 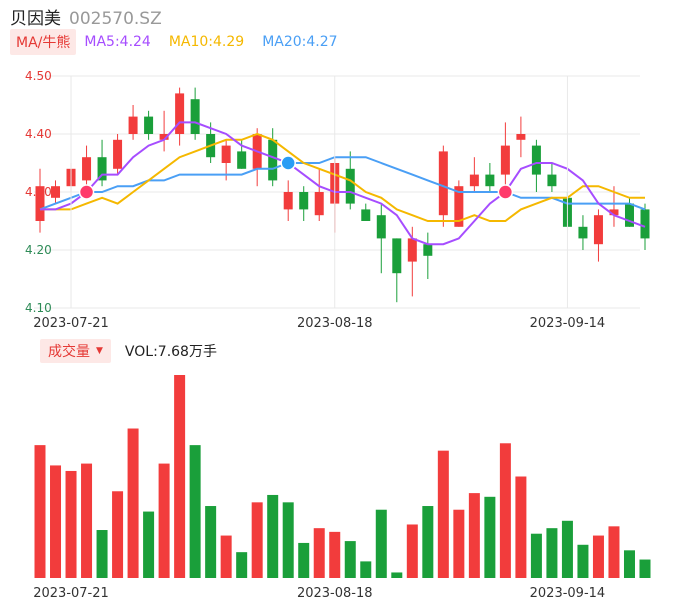 I want to click on bear-marker-icon, so click(x=288, y=163).